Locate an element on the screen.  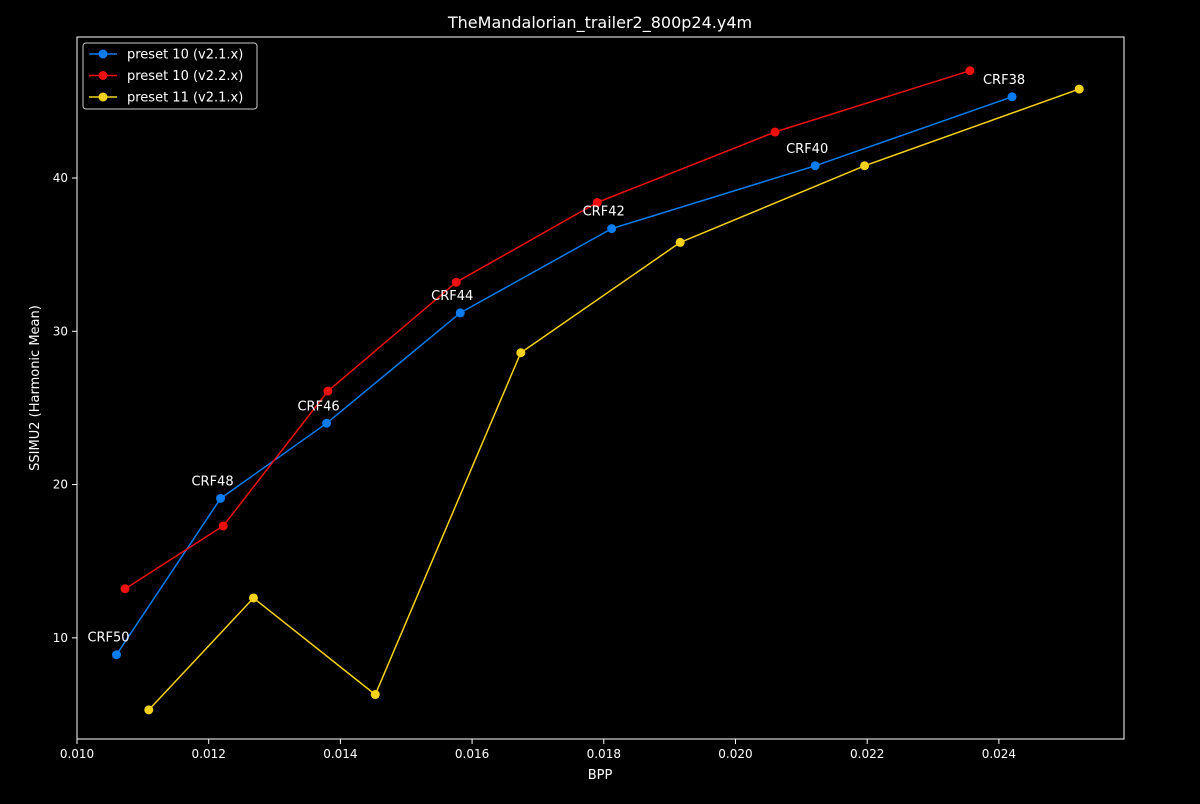
x-tick-label: 0.010 is located at coordinates (77, 754).